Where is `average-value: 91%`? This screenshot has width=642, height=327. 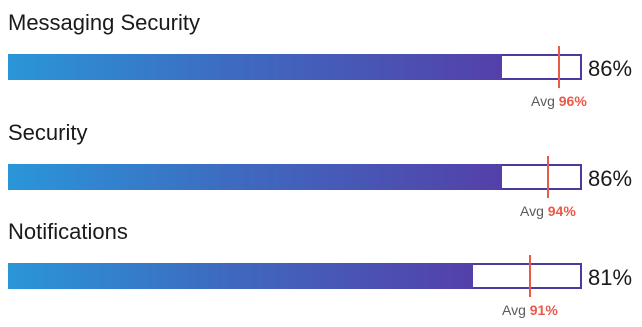
average-value: 91% is located at coordinates (544, 310).